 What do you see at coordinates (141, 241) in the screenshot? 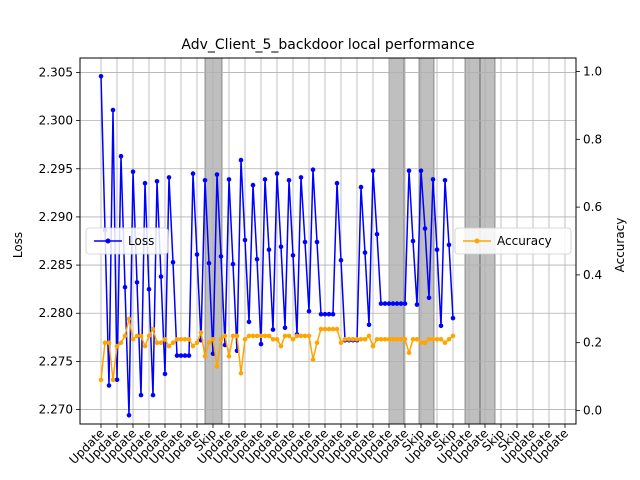
I see `legend-loss-label: Loss` at bounding box center [141, 241].